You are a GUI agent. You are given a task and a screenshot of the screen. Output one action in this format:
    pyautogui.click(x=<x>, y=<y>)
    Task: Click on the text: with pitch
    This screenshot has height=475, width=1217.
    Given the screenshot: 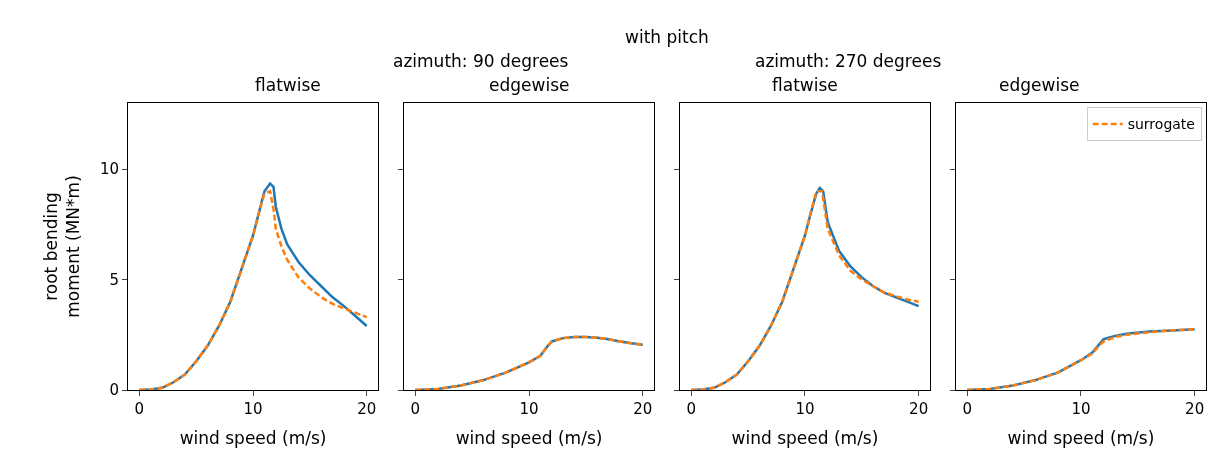 What is the action you would take?
    pyautogui.click(x=667, y=37)
    